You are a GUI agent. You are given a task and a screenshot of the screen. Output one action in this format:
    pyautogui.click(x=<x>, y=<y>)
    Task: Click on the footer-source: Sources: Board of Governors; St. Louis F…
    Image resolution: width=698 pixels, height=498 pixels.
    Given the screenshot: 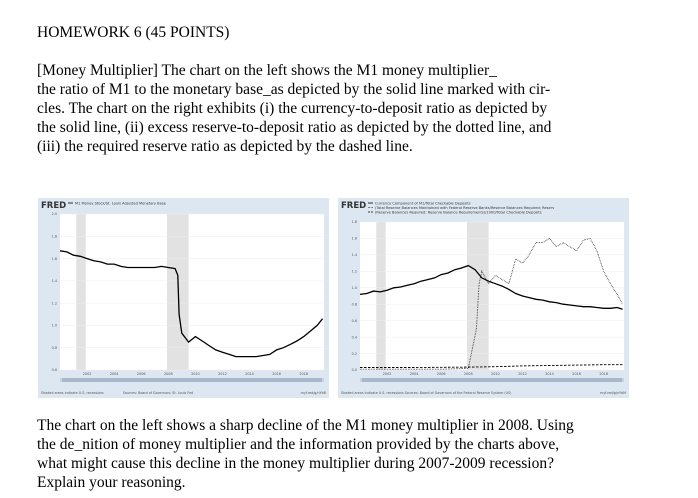 What is the action you would take?
    pyautogui.click(x=158, y=393)
    